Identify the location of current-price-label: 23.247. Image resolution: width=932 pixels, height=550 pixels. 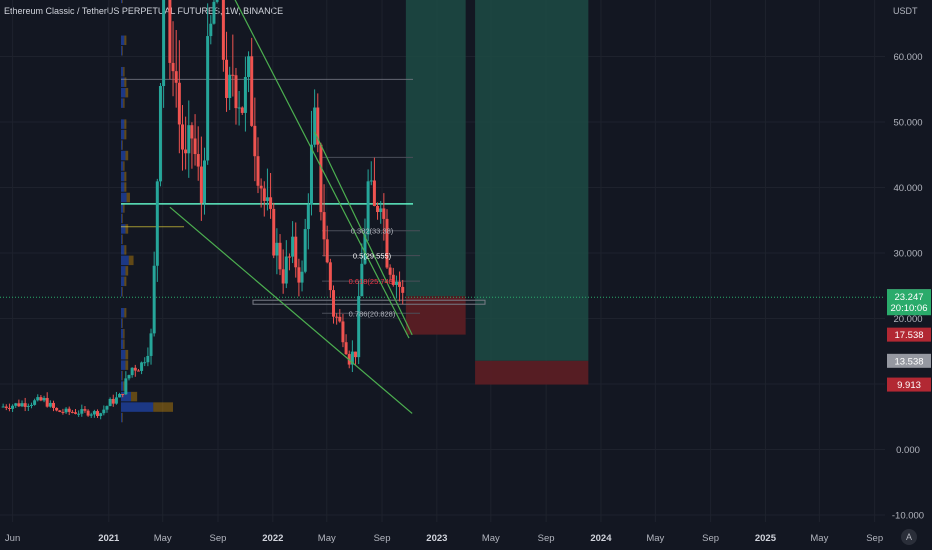
(908, 297).